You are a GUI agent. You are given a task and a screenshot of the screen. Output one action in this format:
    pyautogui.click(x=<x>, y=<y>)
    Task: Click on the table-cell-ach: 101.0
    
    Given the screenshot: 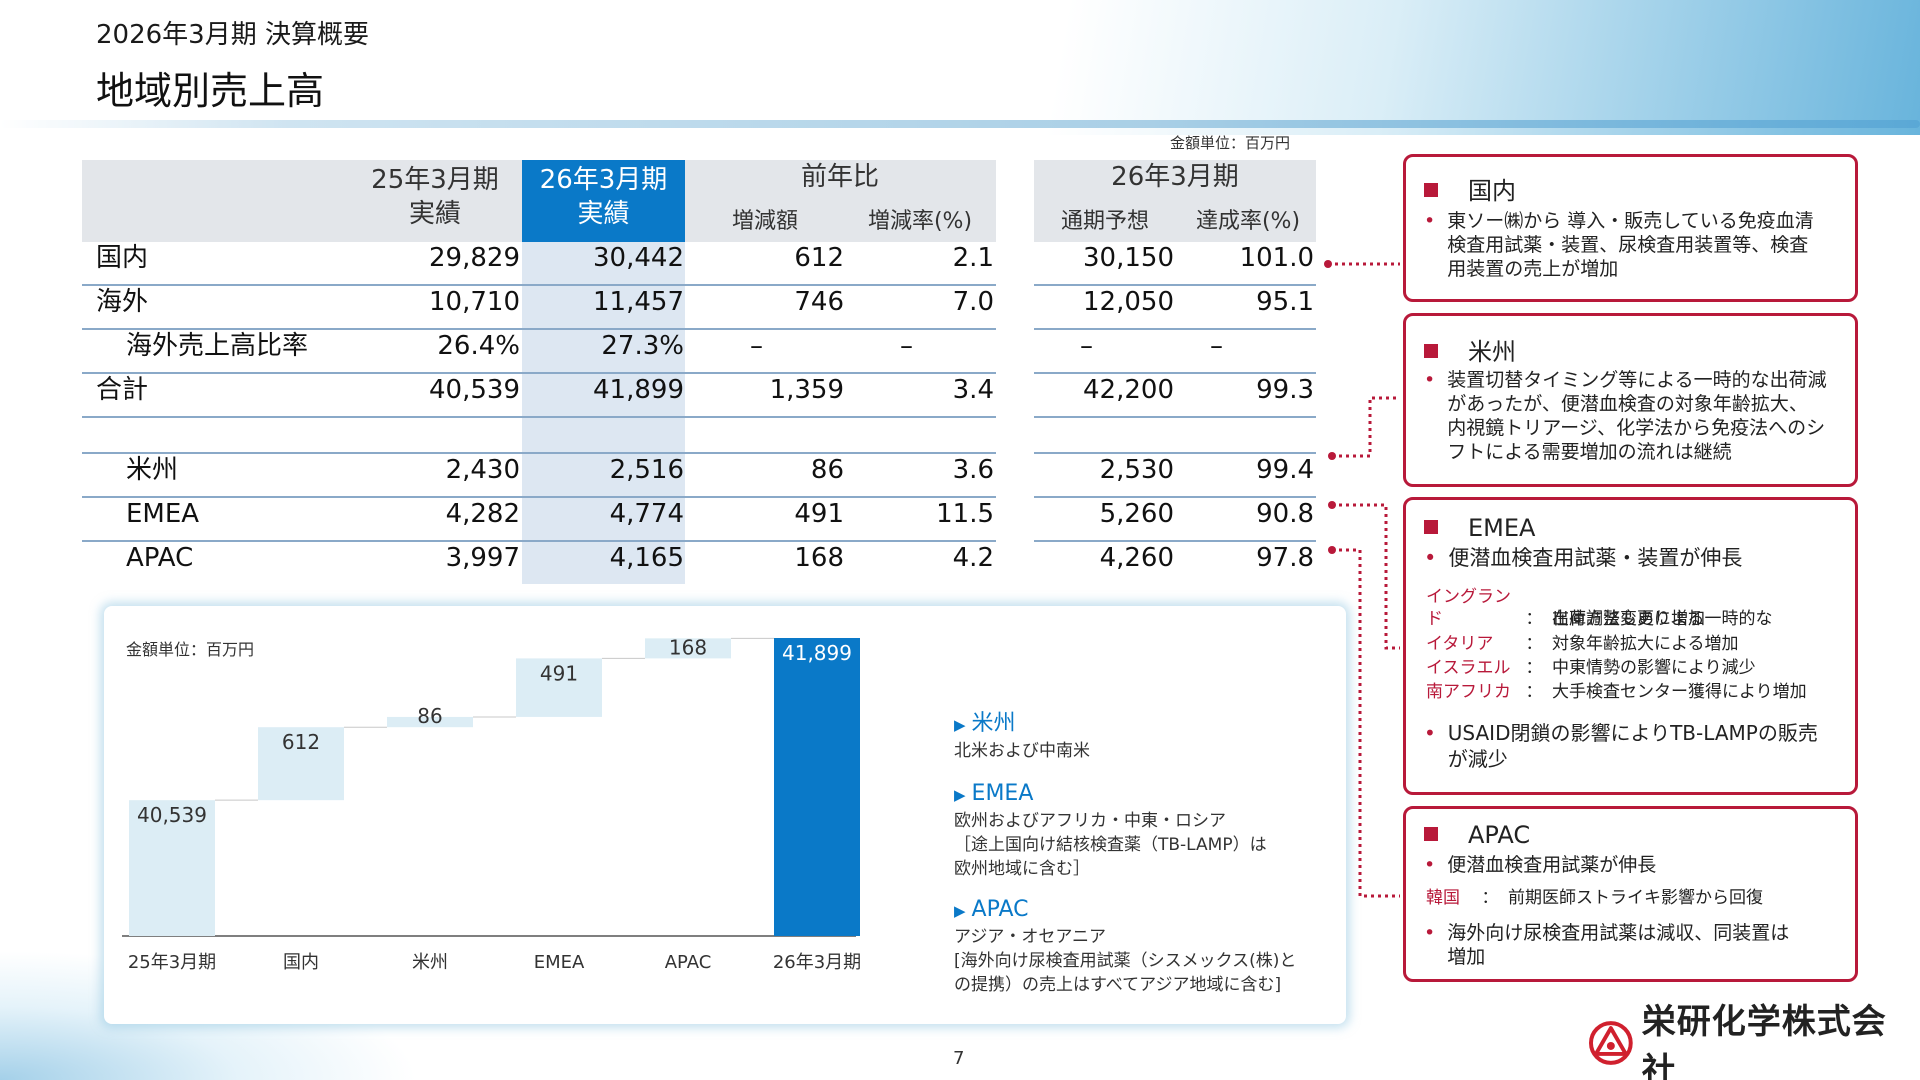 What is the action you would take?
    pyautogui.click(x=1276, y=258)
    